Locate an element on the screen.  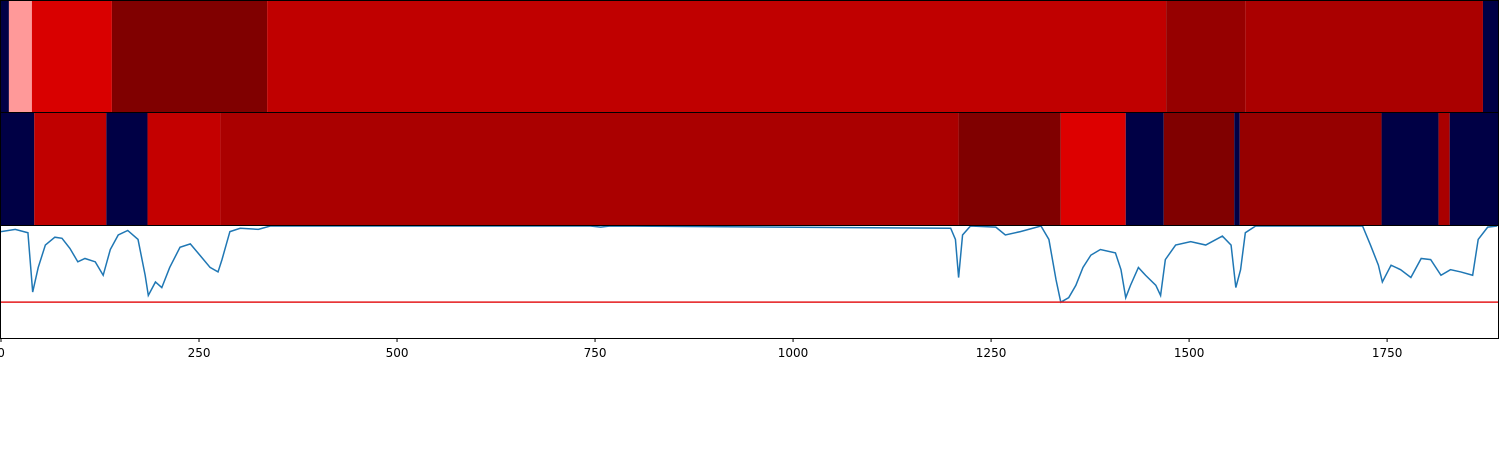
x-tick-label: 1500 is located at coordinates (1189, 353).